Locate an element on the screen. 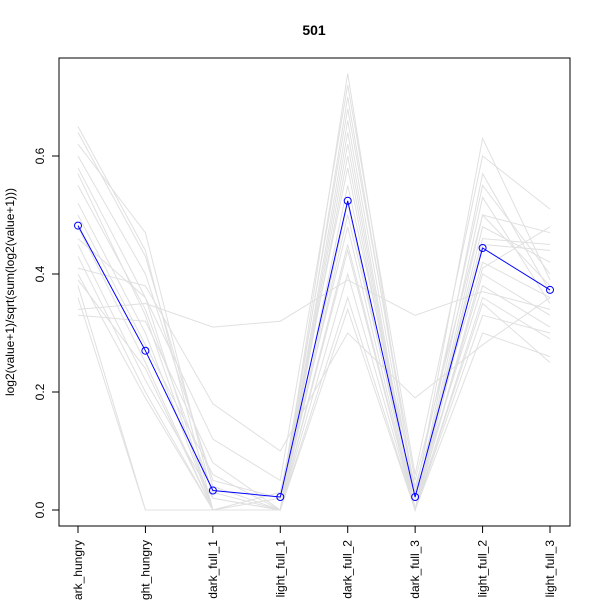 The width and height of the screenshot is (600, 600). y-tick-label: 0.4 is located at coordinates (40, 273).